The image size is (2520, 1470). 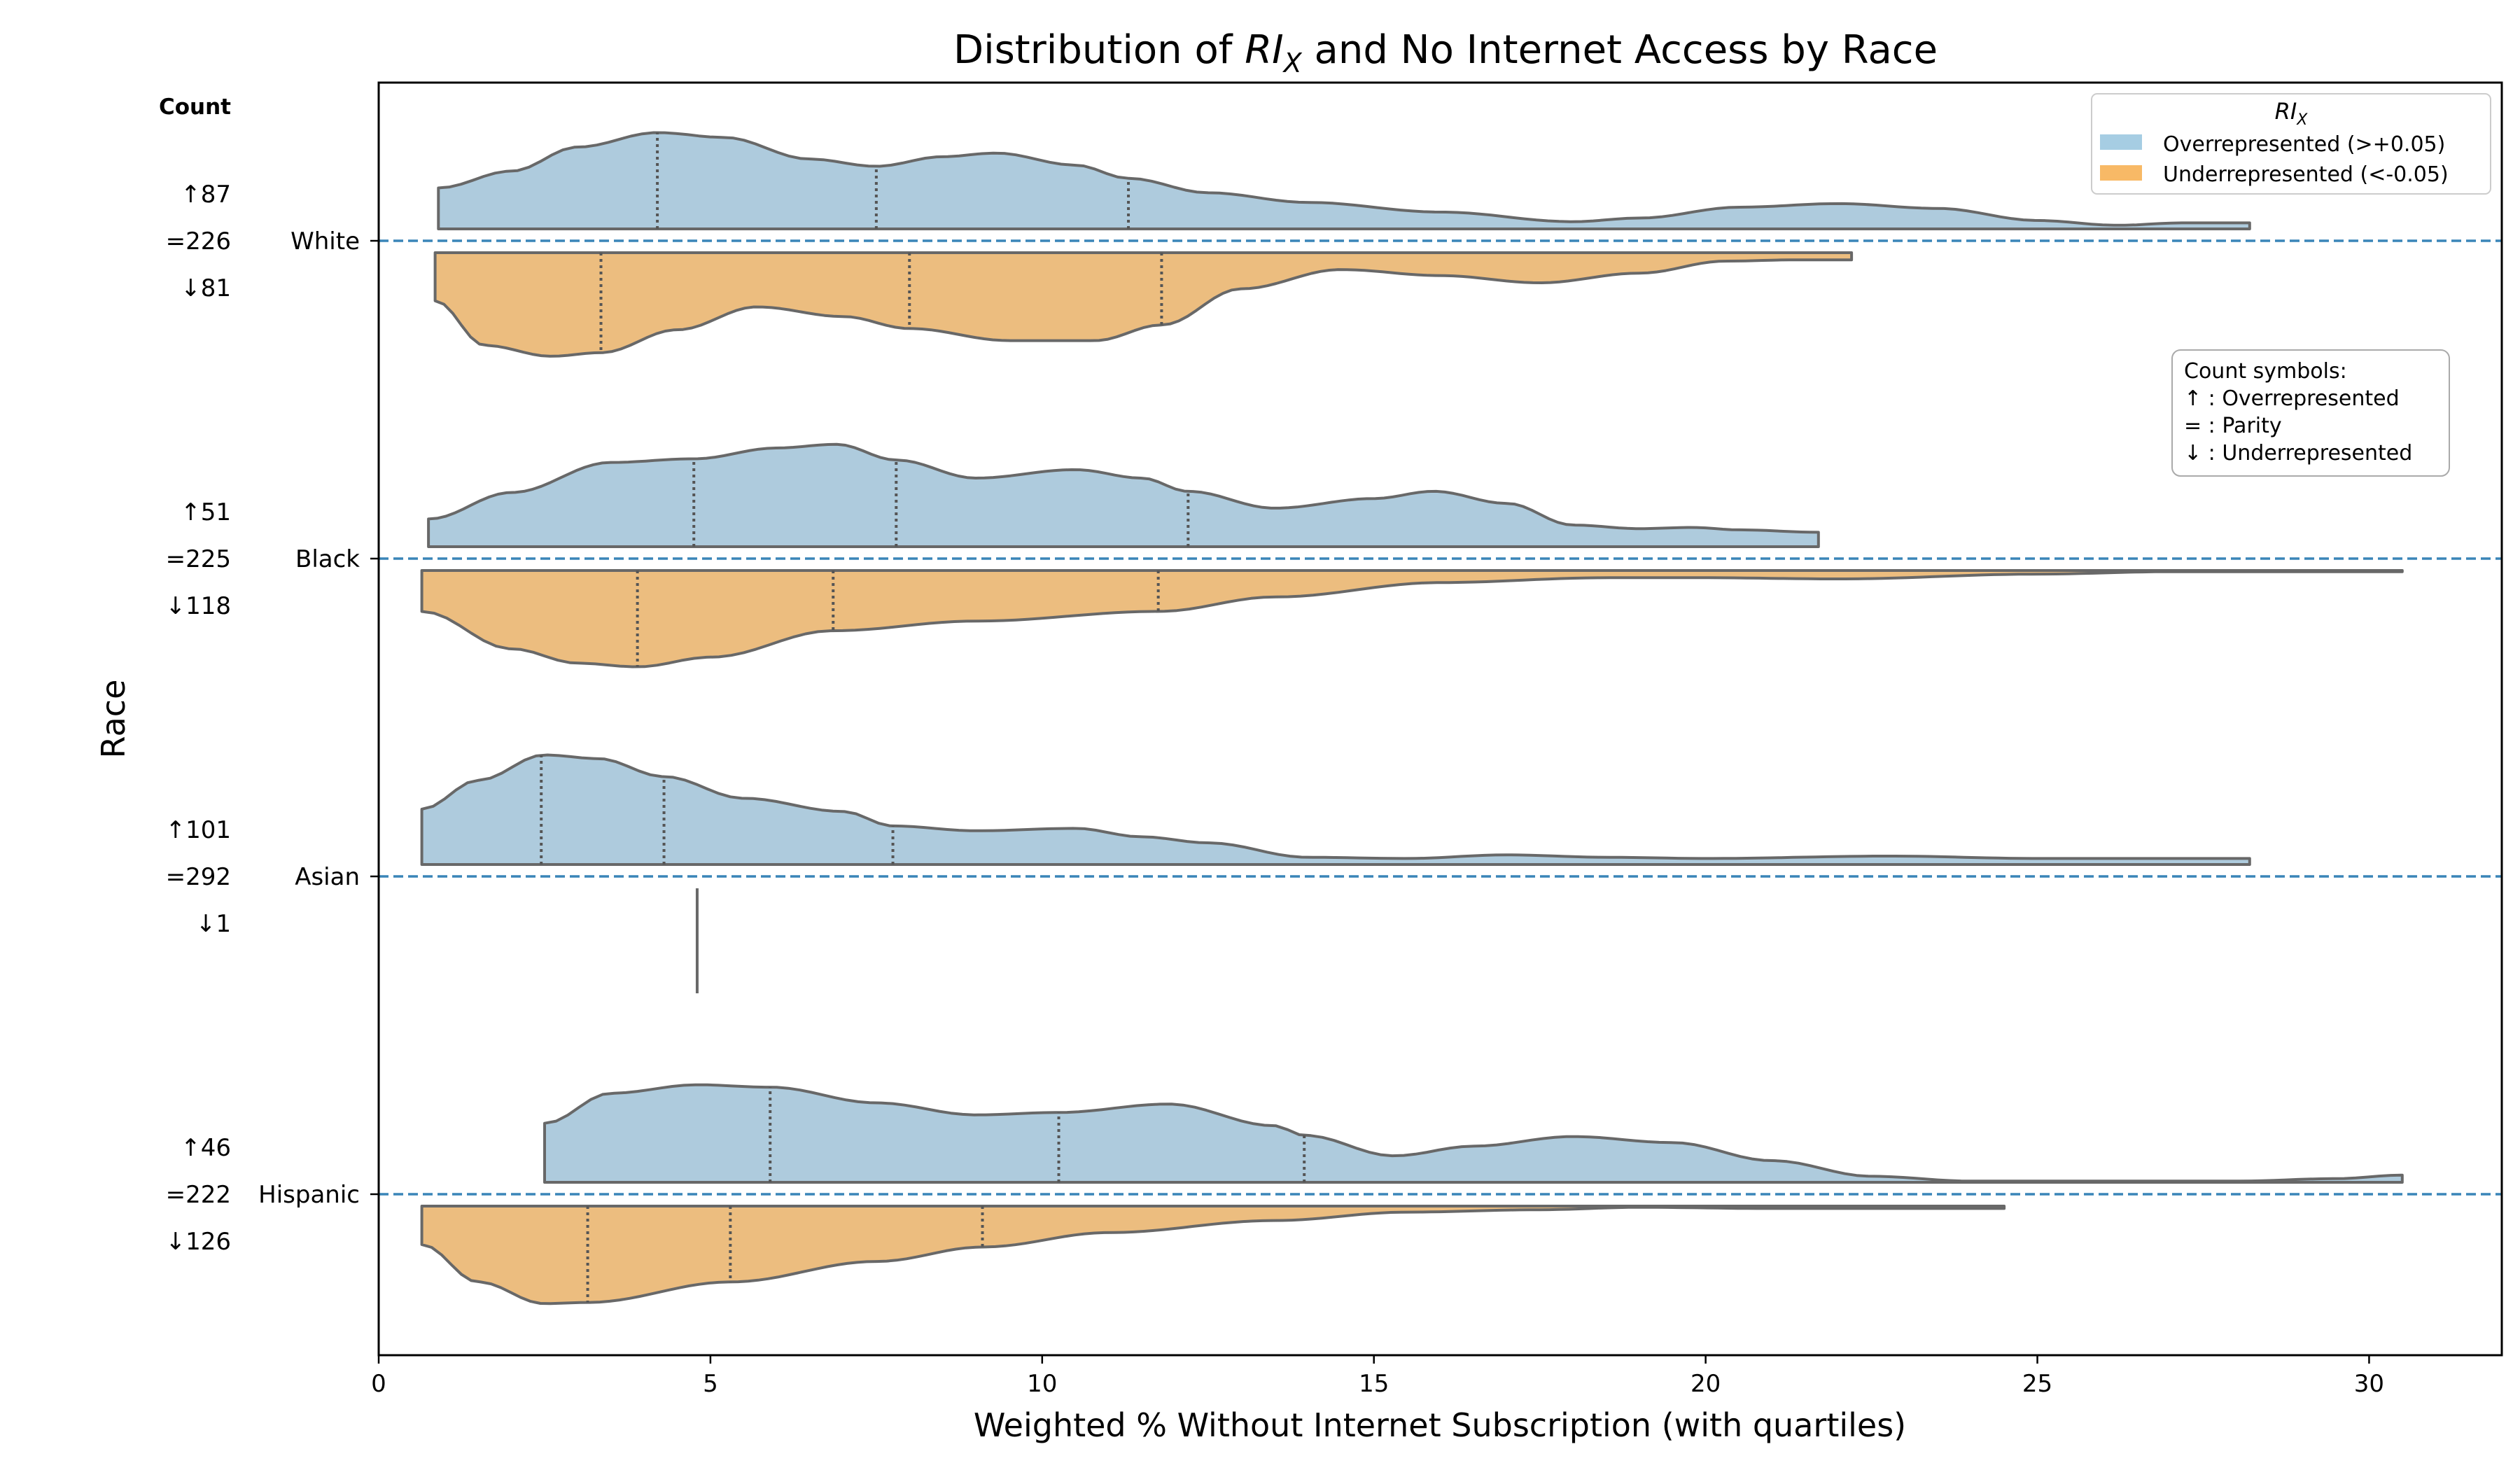 I want to click on legend-label-over: Overrepresented (>+0.05), so click(x=2304, y=144).